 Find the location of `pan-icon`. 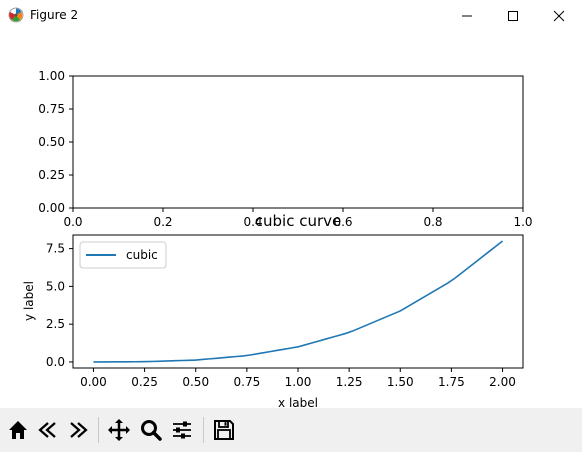

pan-icon is located at coordinates (119, 430).